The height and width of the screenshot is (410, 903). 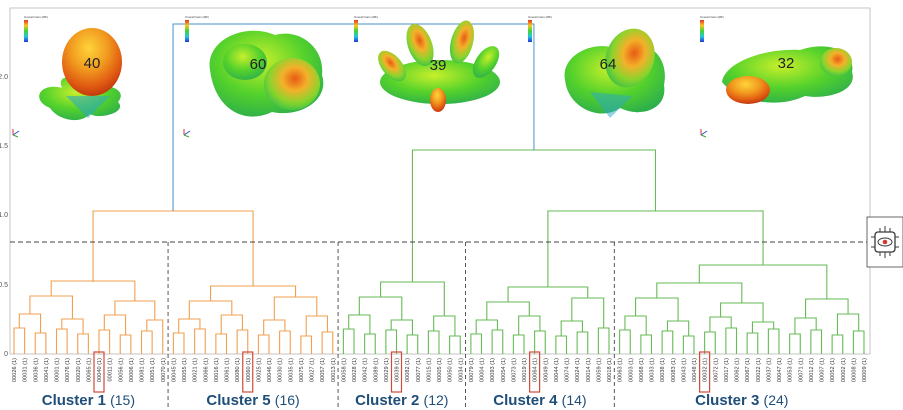 What do you see at coordinates (92, 63) in the screenshot?
I see `pattern-label: 40` at bounding box center [92, 63].